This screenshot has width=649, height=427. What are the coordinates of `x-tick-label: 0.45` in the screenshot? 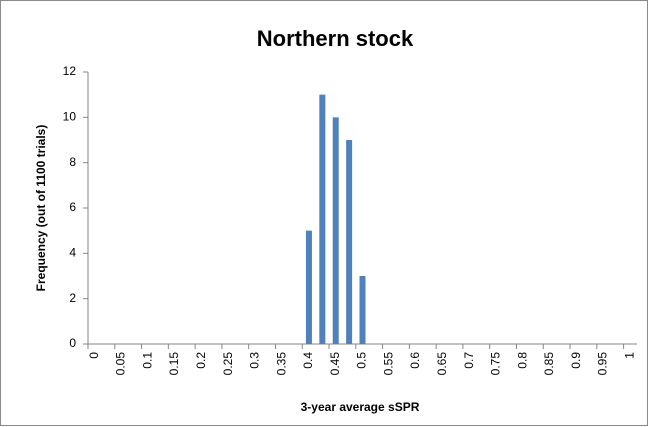 It's located at (335, 364).